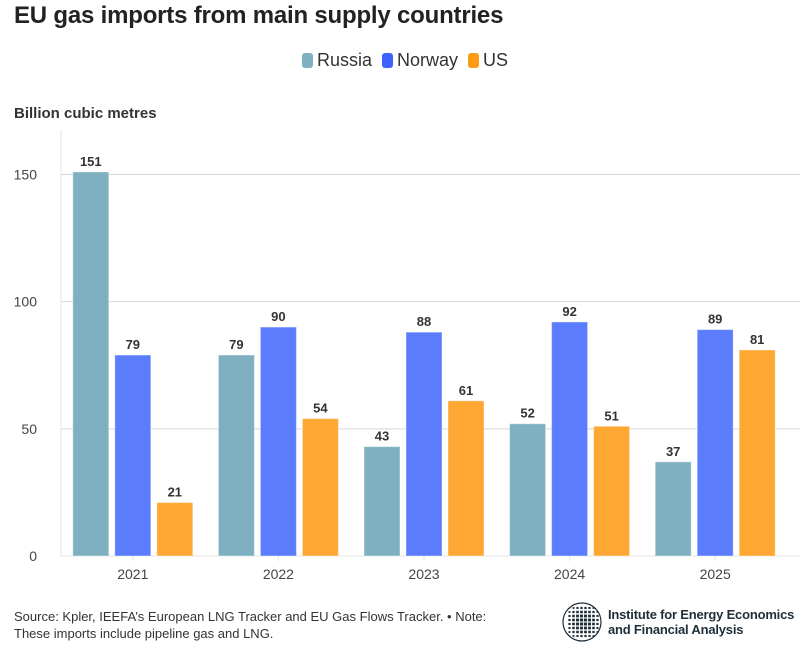  What do you see at coordinates (278, 441) in the screenshot?
I see `bar-norway-2022` at bounding box center [278, 441].